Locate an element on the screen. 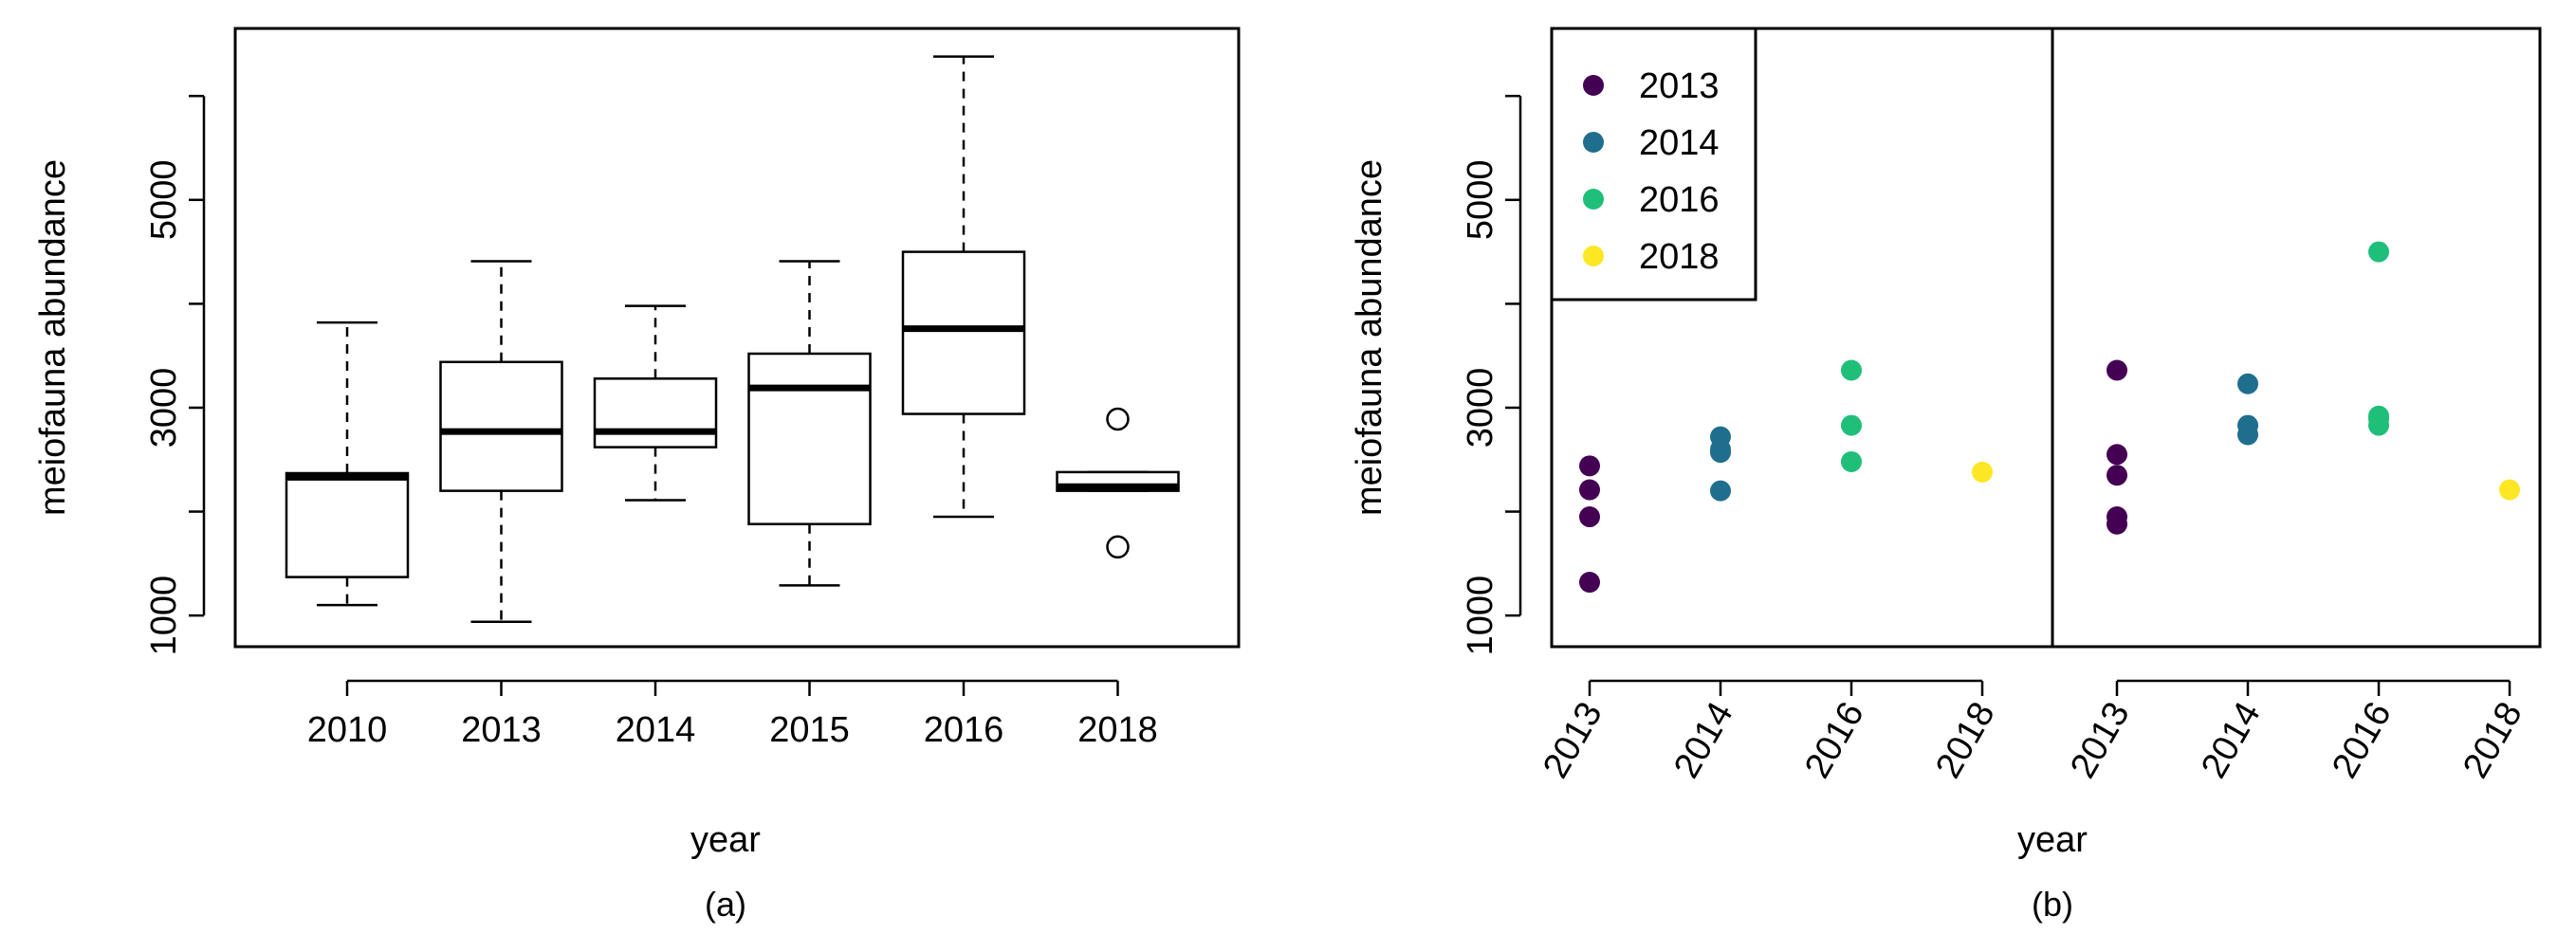 The image size is (2576, 952). x-tick-label-a: 2018 is located at coordinates (1117, 730).